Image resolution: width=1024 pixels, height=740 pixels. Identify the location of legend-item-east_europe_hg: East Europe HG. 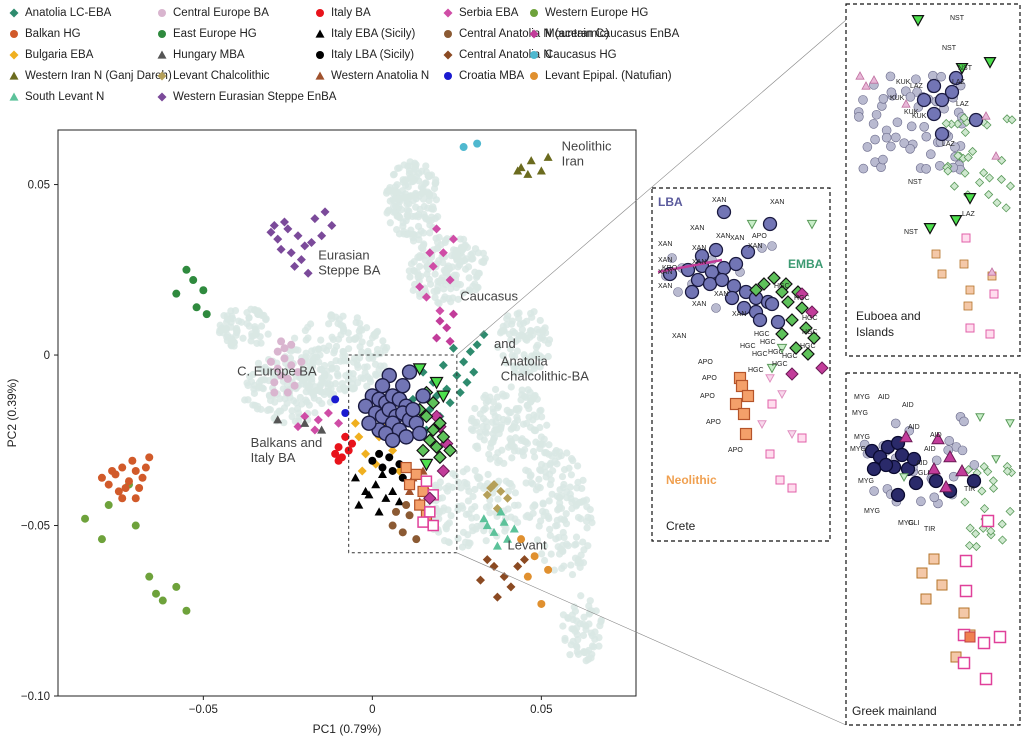
(206, 34).